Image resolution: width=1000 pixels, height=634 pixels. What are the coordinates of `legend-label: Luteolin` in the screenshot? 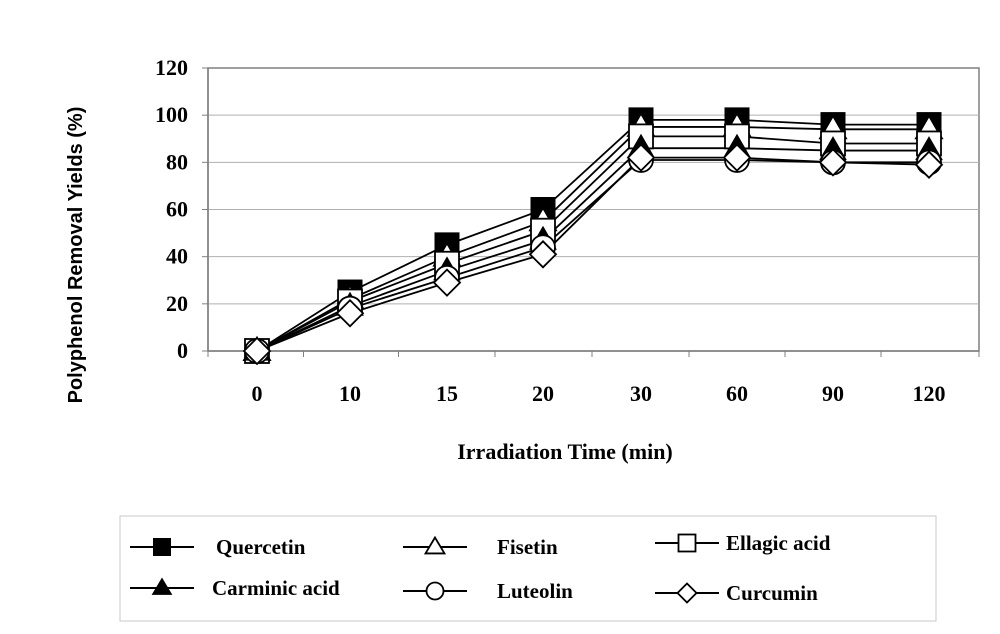 It's located at (535, 591).